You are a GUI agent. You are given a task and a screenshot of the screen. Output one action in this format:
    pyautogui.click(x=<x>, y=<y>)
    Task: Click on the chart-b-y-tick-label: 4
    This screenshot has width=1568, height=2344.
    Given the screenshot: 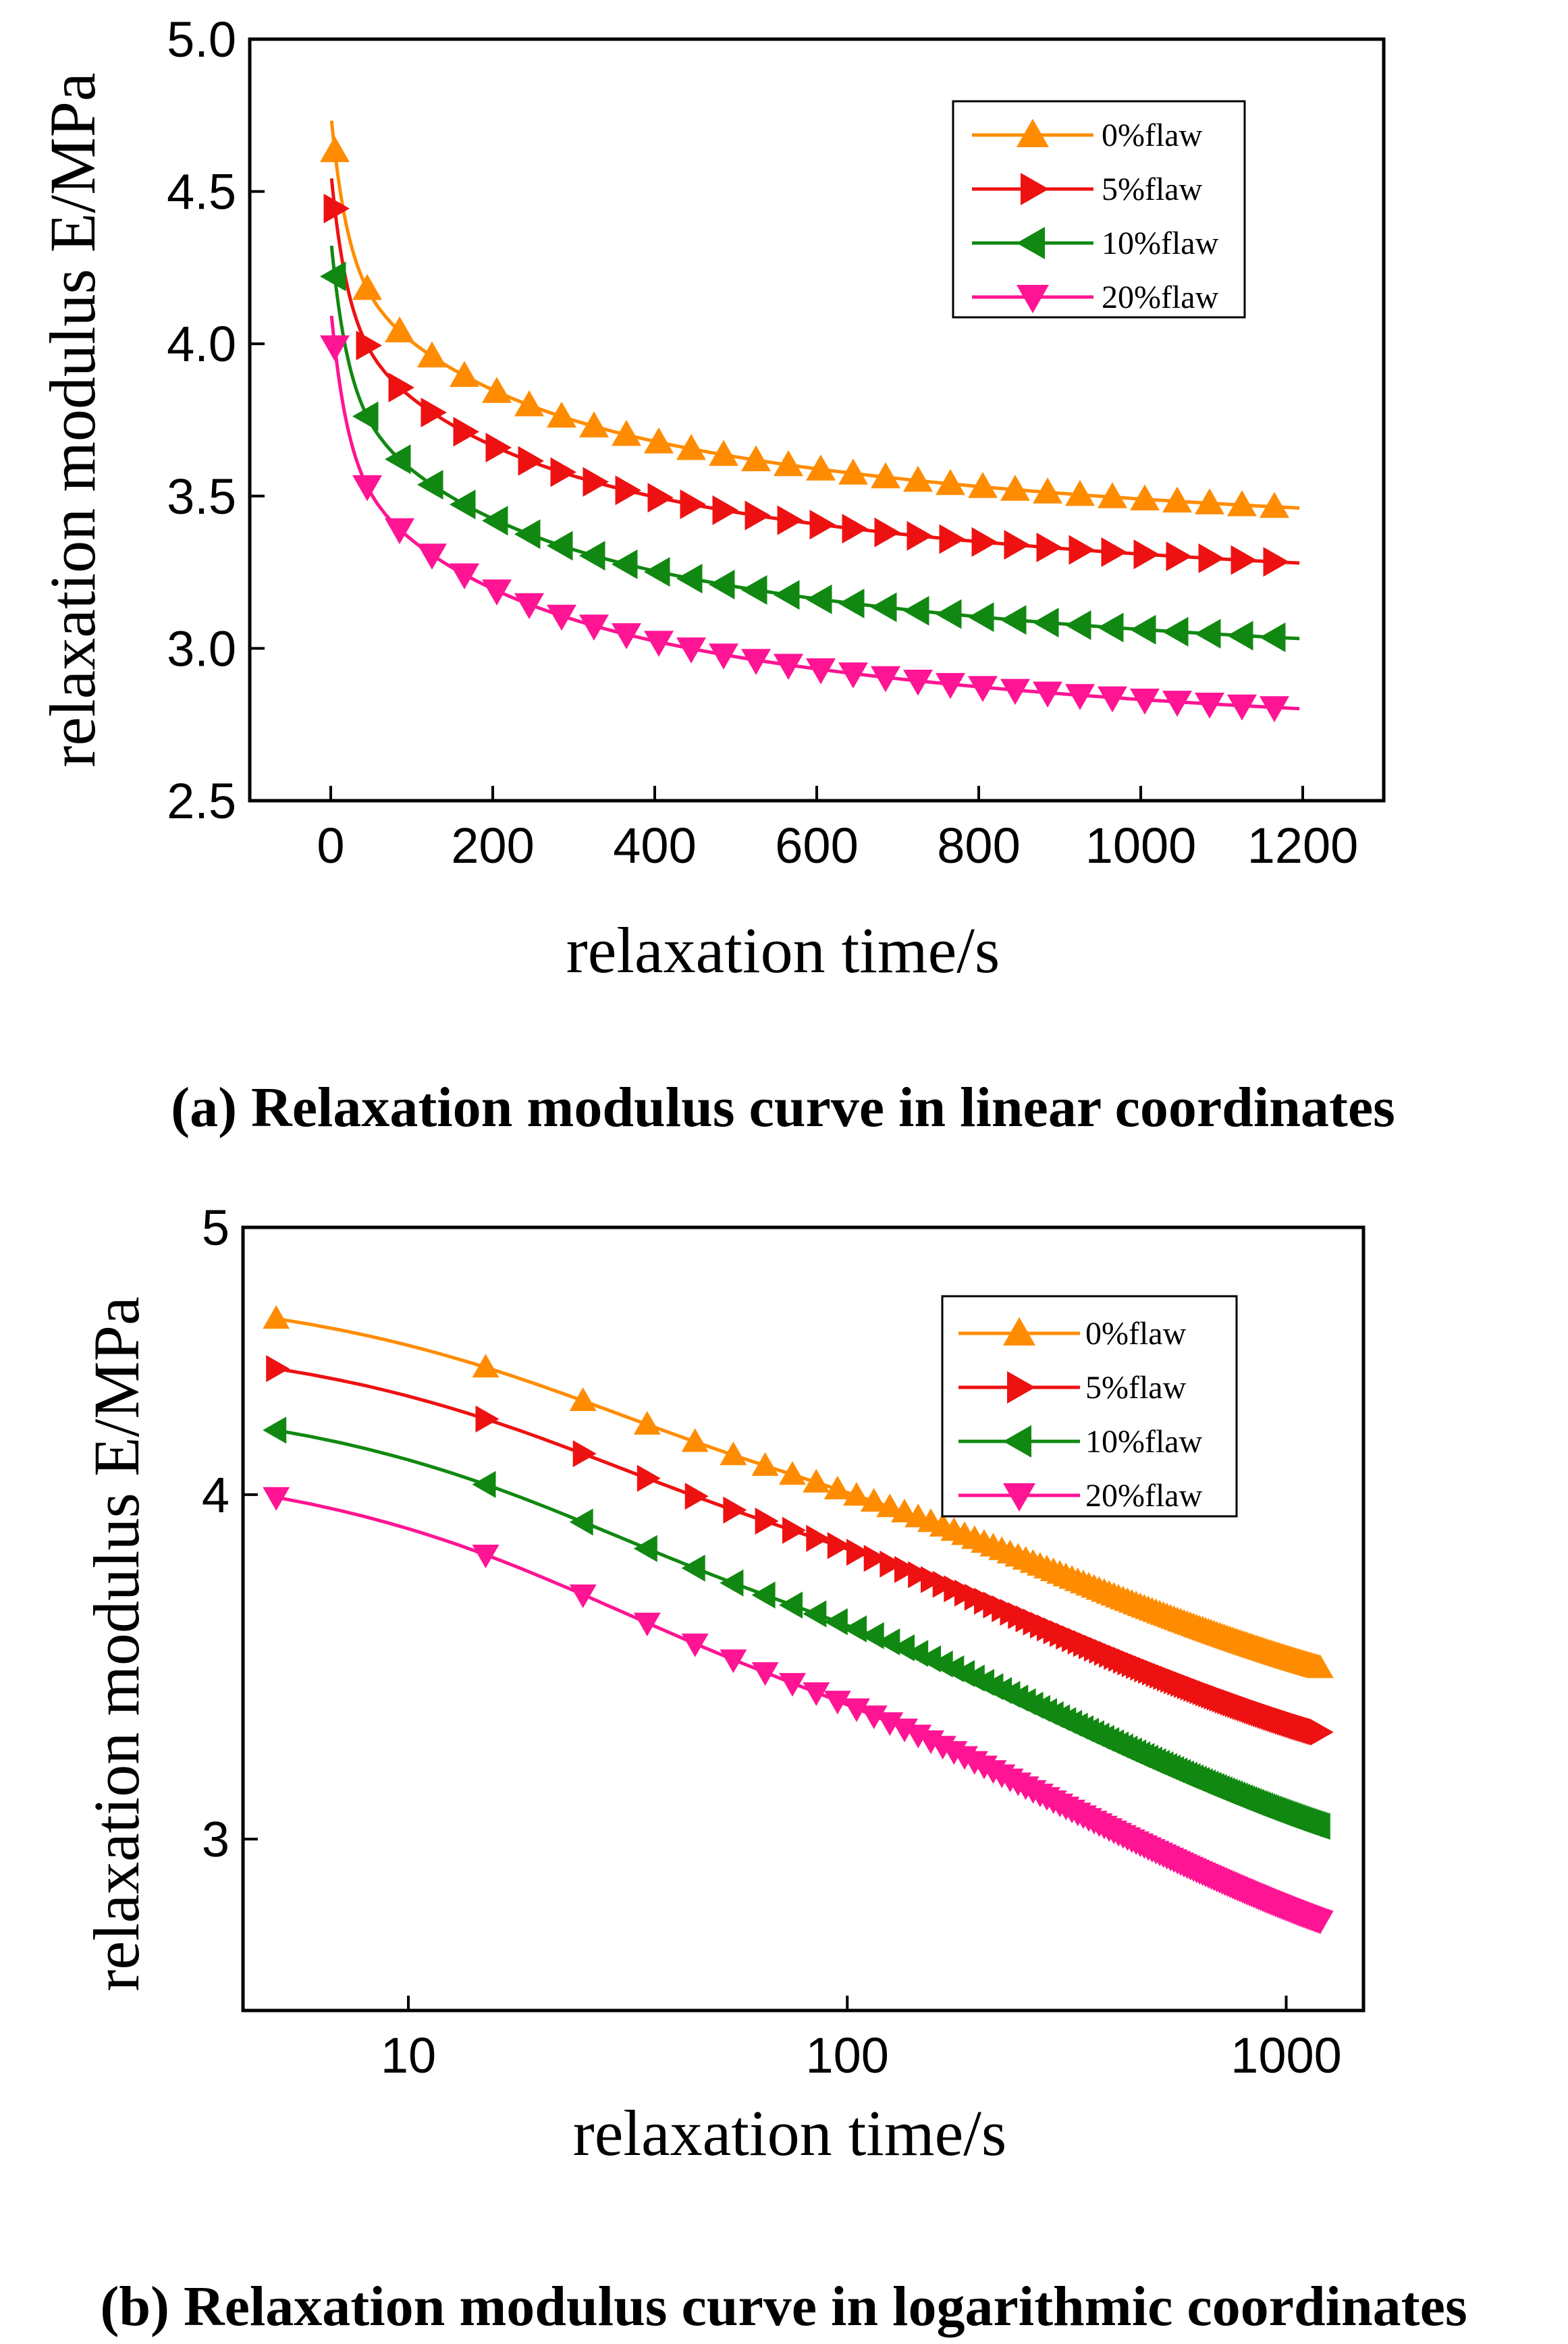 What is the action you would take?
    pyautogui.click(x=215, y=1495)
    